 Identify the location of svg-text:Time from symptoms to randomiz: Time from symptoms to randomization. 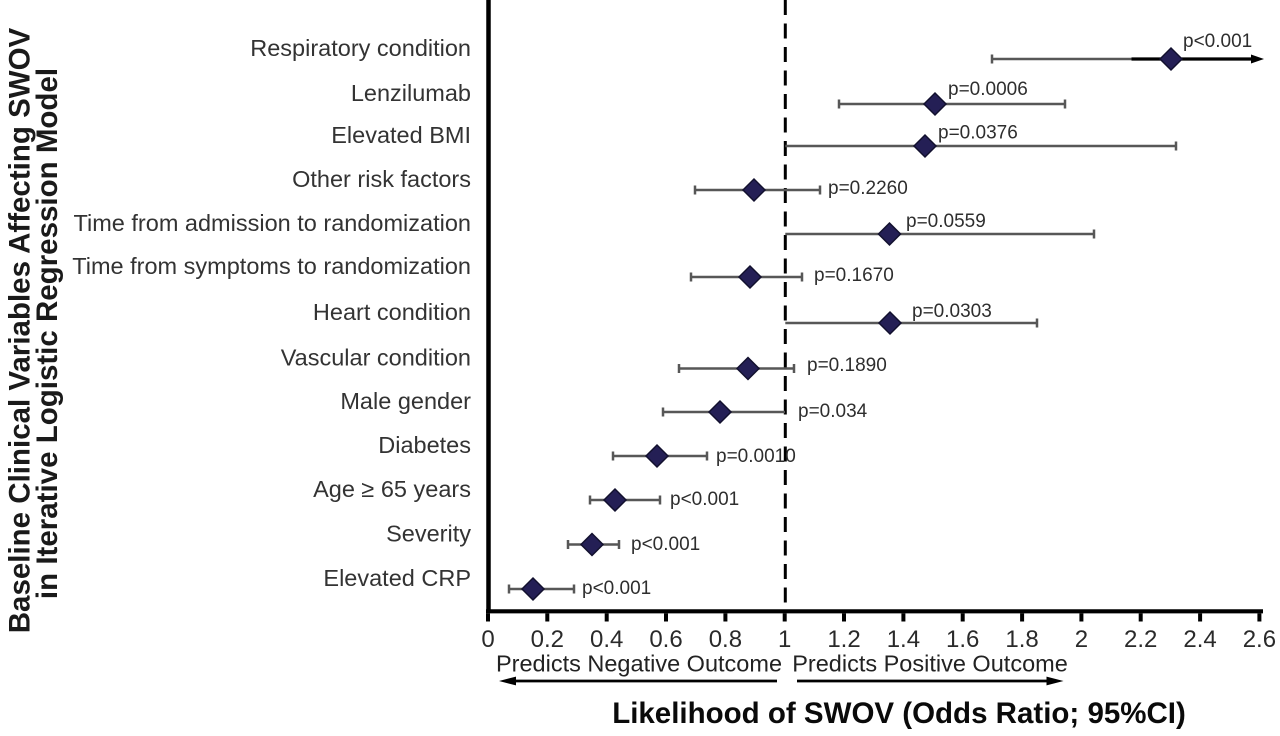
(271, 266).